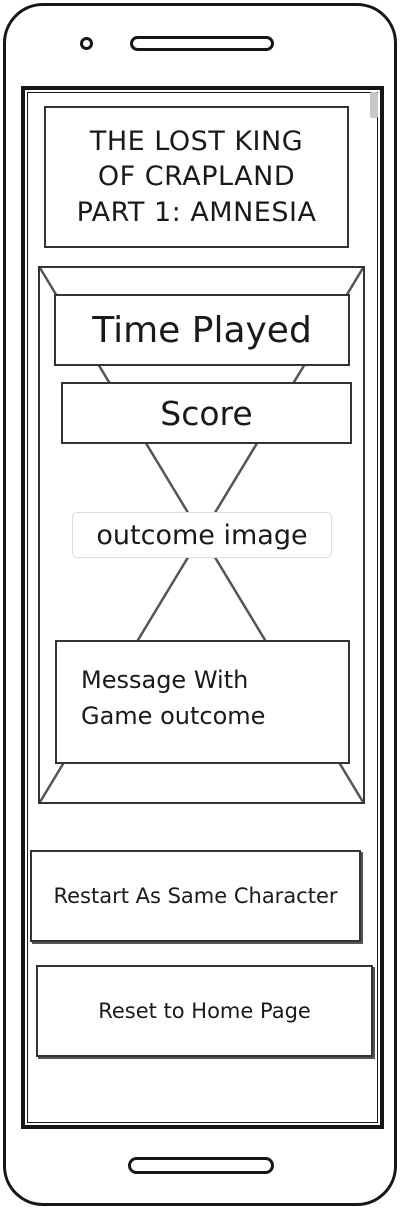 This screenshot has height=1209, width=400. I want to click on home-button, so click(201, 1165).